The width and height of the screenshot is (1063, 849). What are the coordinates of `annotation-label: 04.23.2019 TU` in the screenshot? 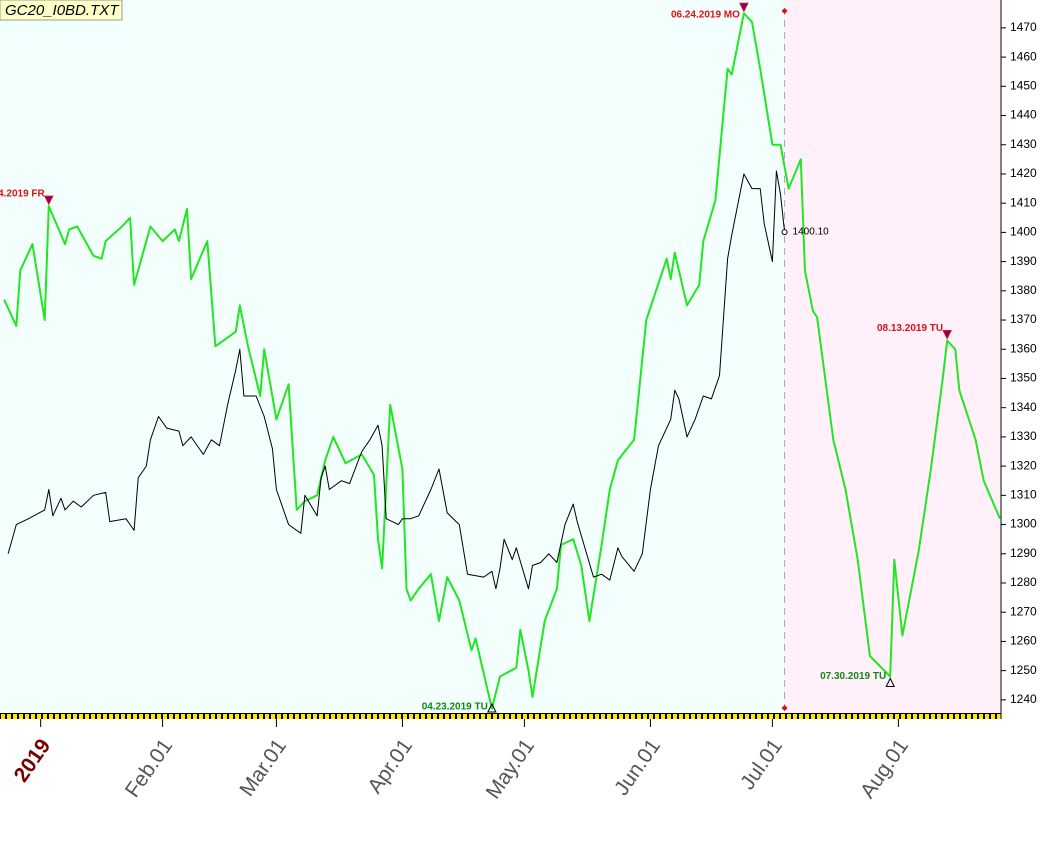 It's located at (455, 707).